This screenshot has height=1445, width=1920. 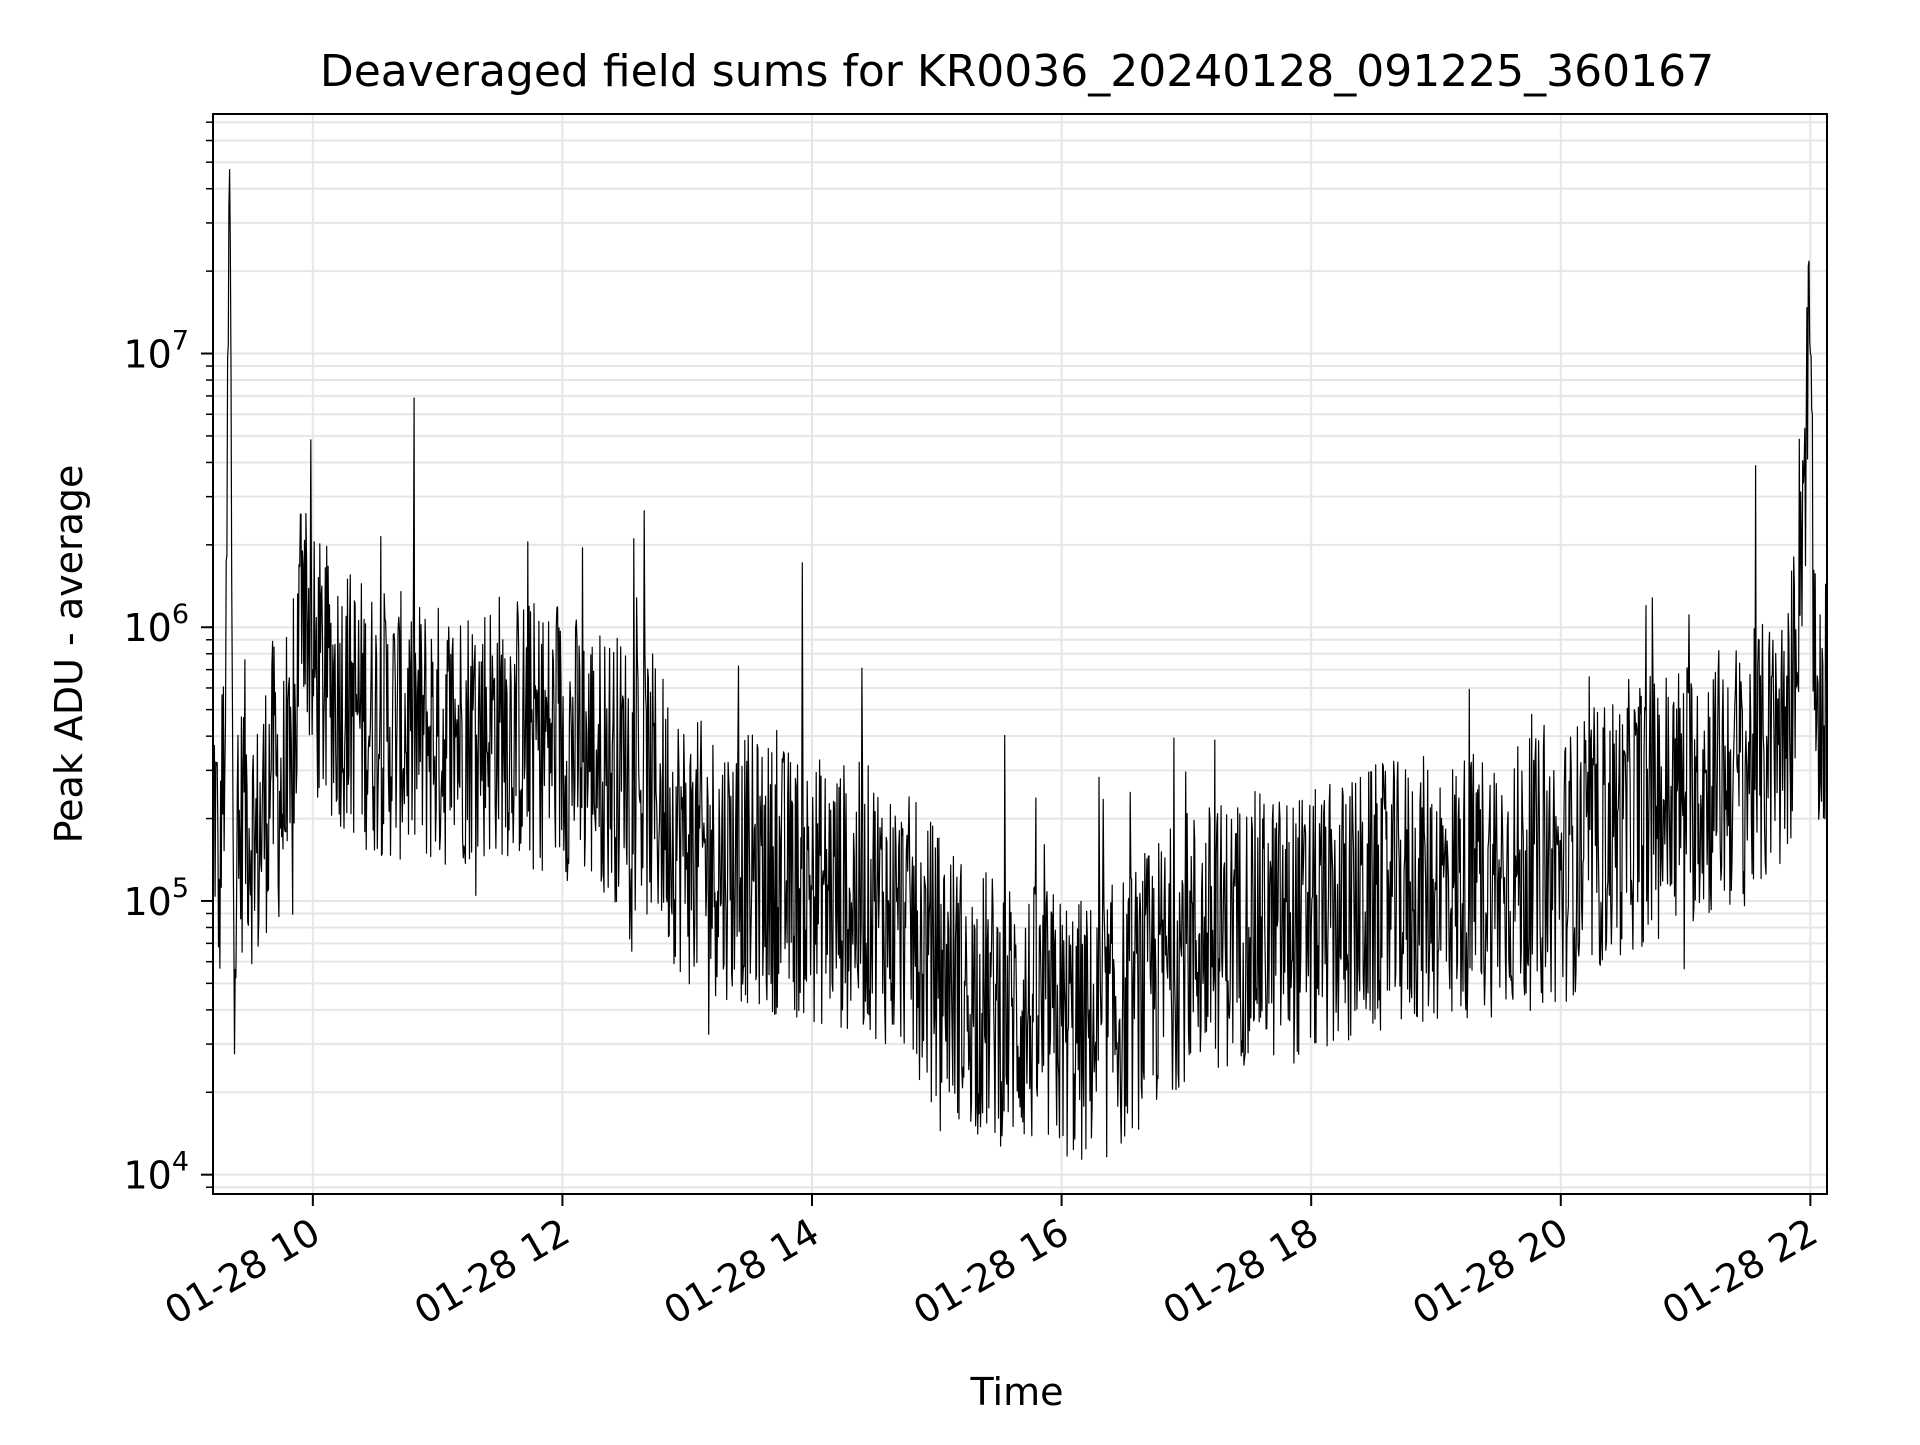 What do you see at coordinates (156, 898) in the screenshot?
I see `y-tick-label: 10⁵` at bounding box center [156, 898].